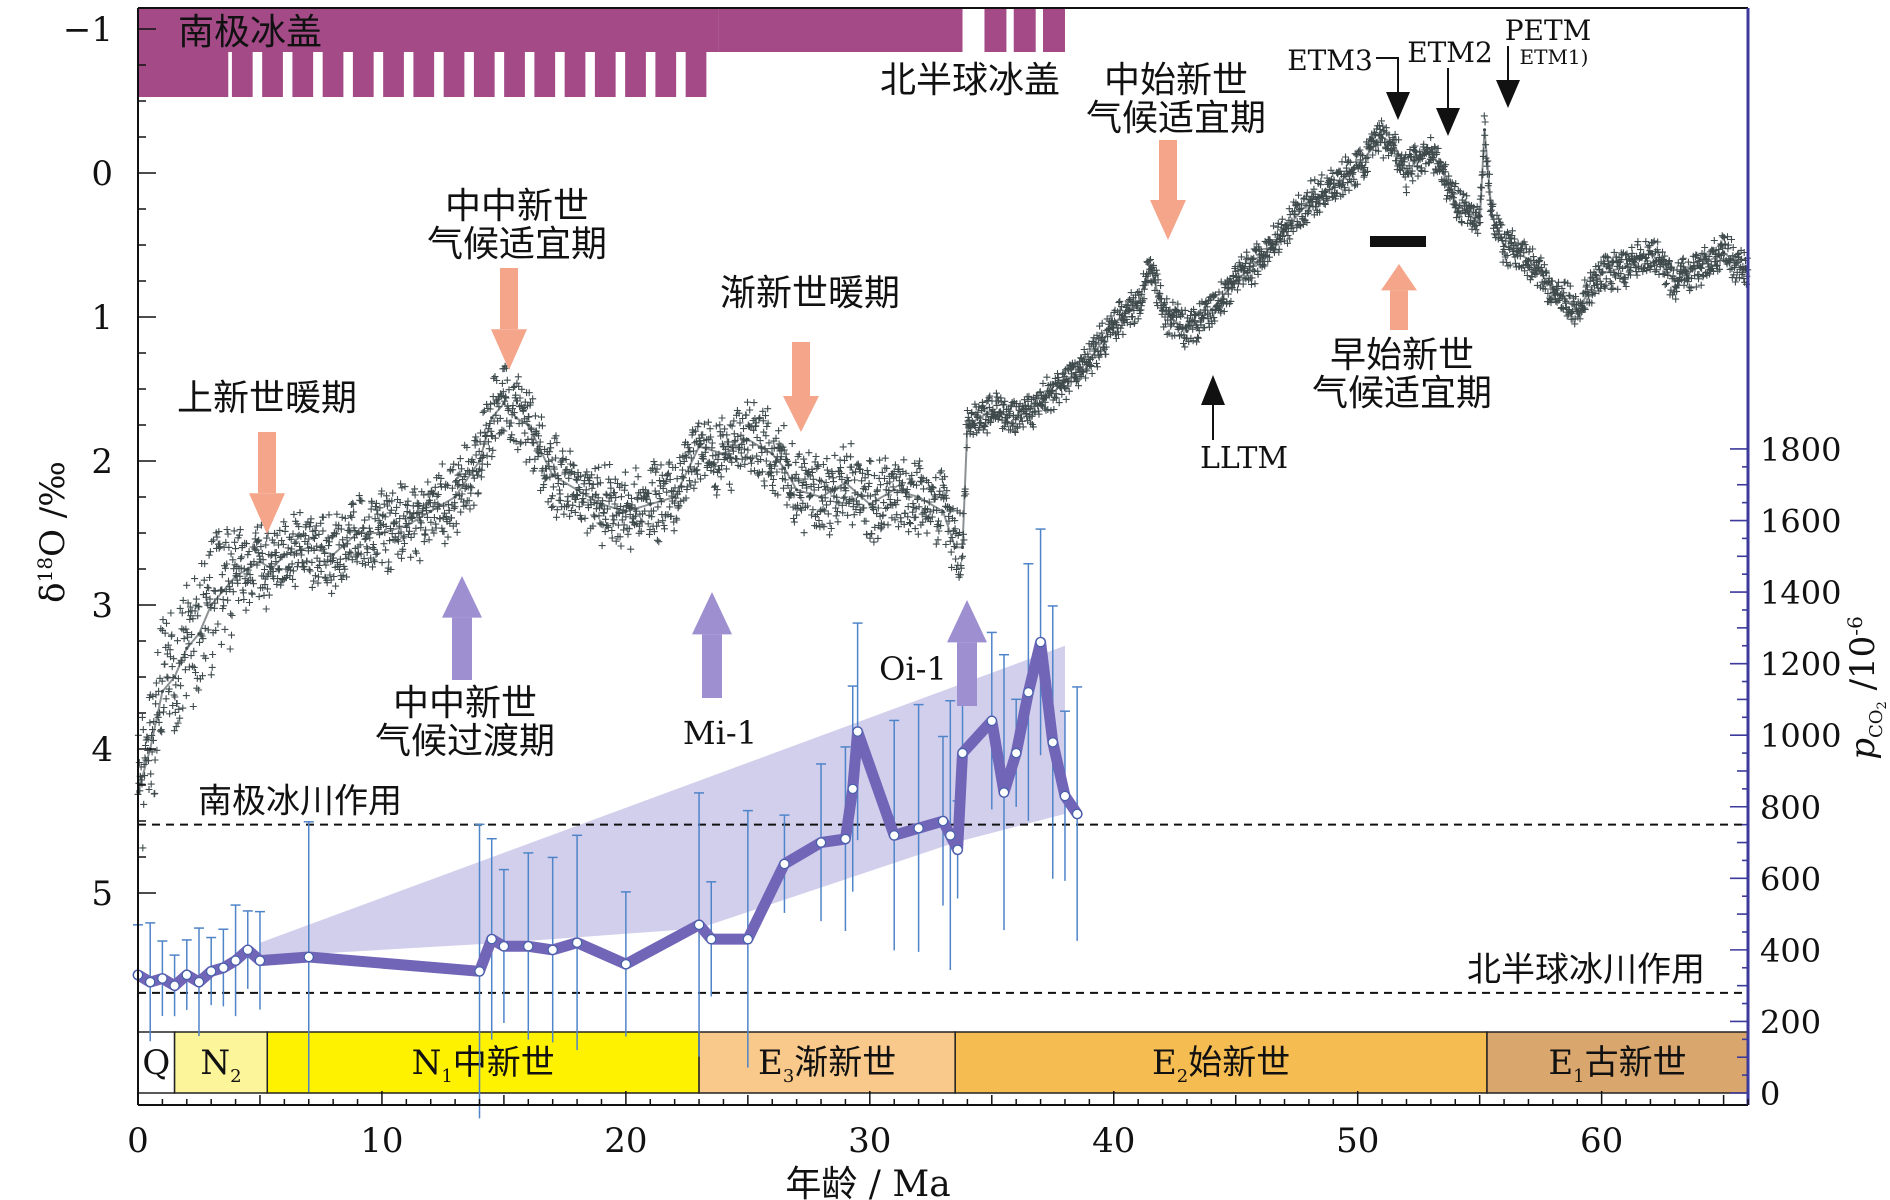 The height and width of the screenshot is (1200, 1890). I want to click on y-right-tick-label: 200, so click(1790, 1022).